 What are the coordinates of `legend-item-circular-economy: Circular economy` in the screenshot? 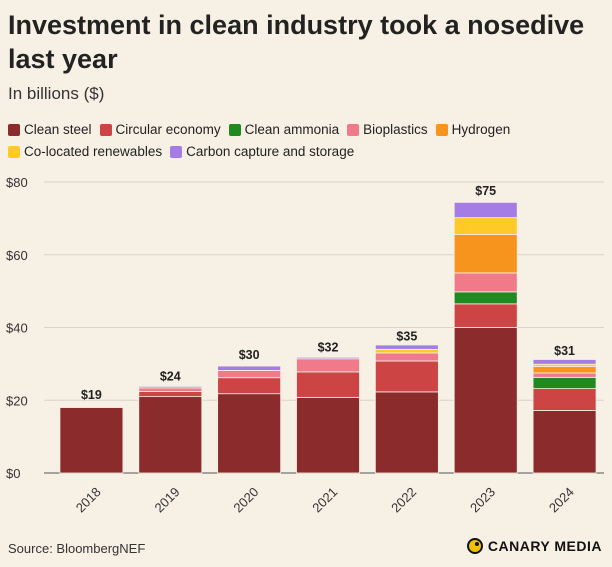 It's located at (160, 130).